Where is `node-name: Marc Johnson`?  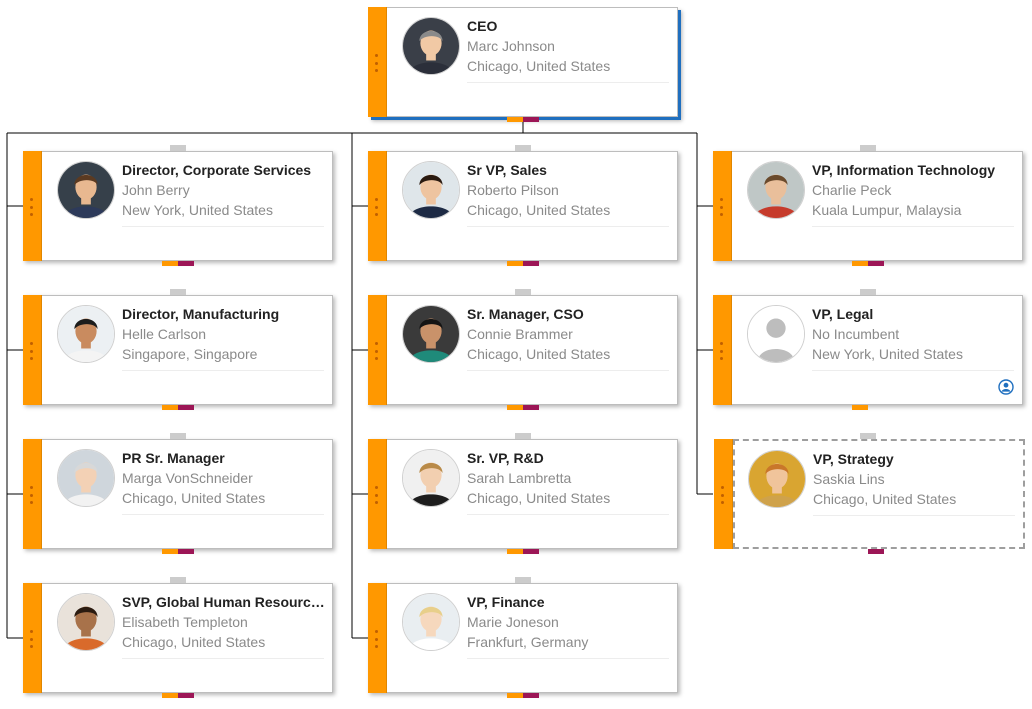
node-name: Marc Johnson is located at coordinates (511, 46).